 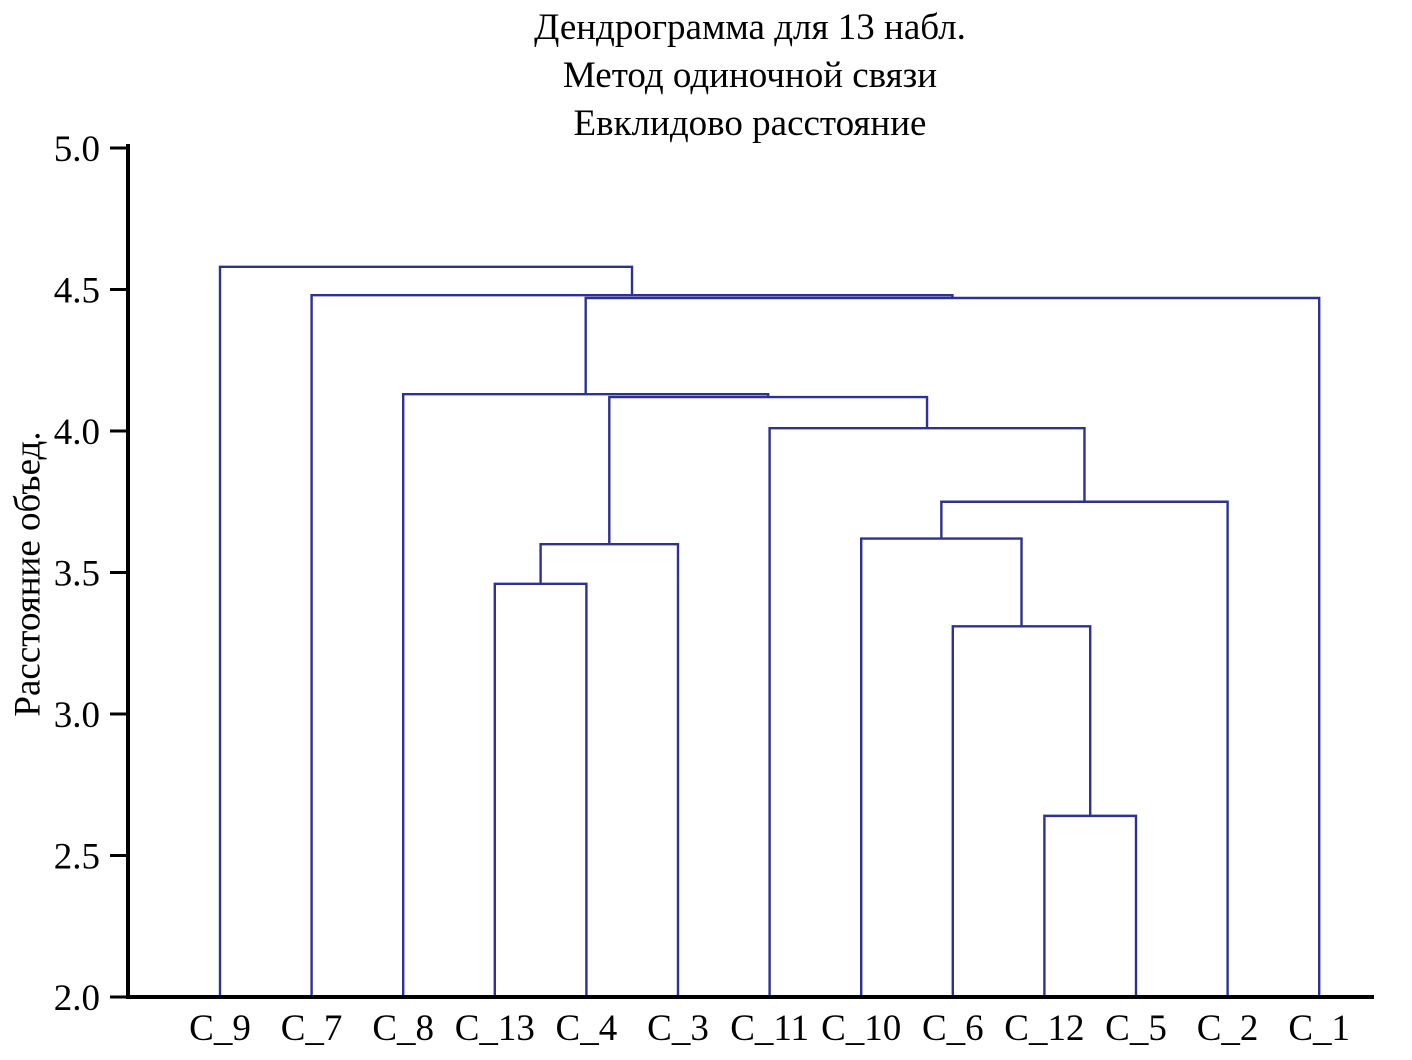 What do you see at coordinates (768, 470) in the screenshot?
I see `dendrogram-link-M8` at bounding box center [768, 470].